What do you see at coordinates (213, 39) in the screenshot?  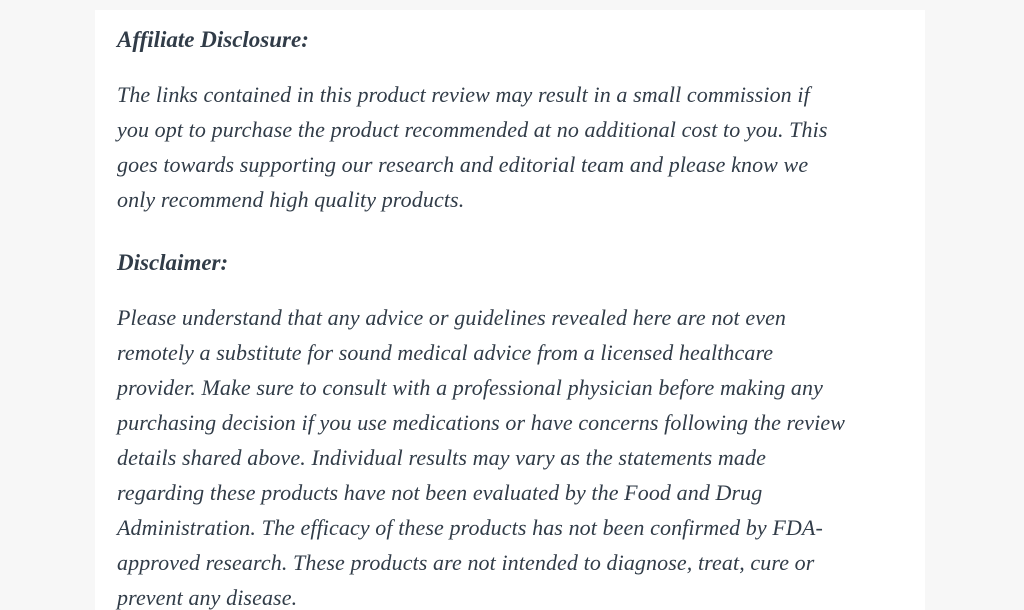 I see `affiliate-disclosure-heading: Affiliate Disclosure:` at bounding box center [213, 39].